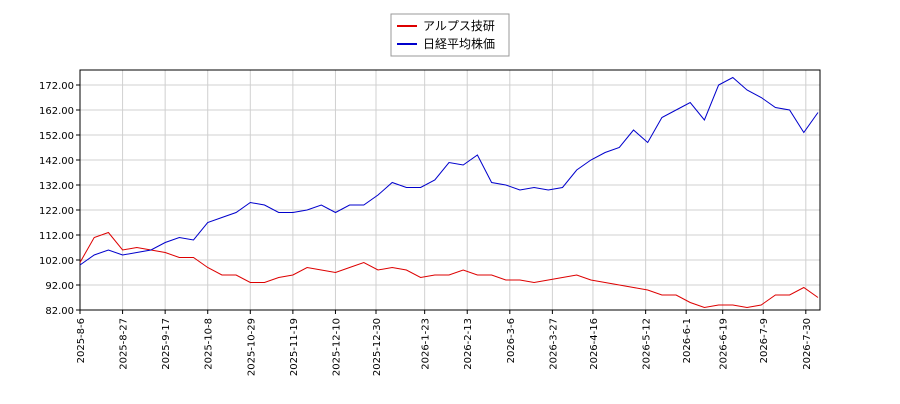 Image resolution: width=900 pixels, height=404 pixels. Describe the element at coordinates (647, 344) in the screenshot. I see `x-tick-label: 2026-5-12` at that location.